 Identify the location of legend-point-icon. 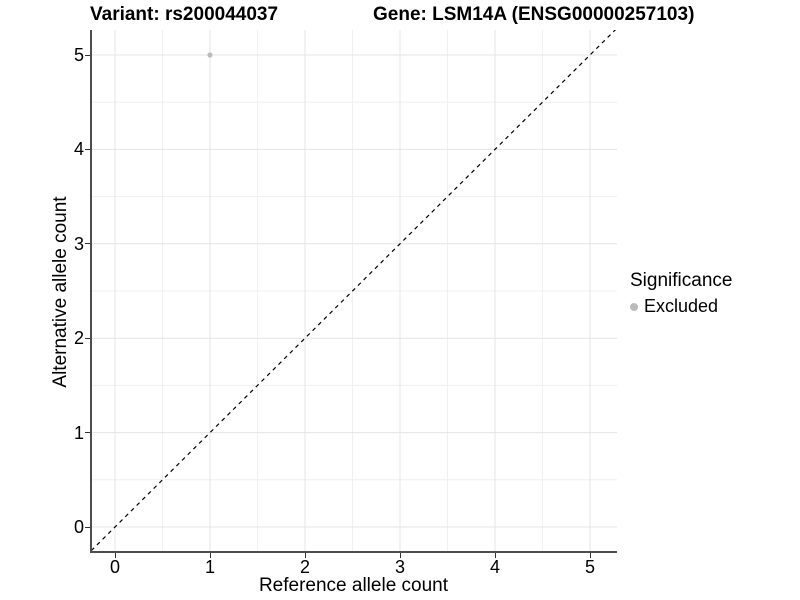
(634, 306).